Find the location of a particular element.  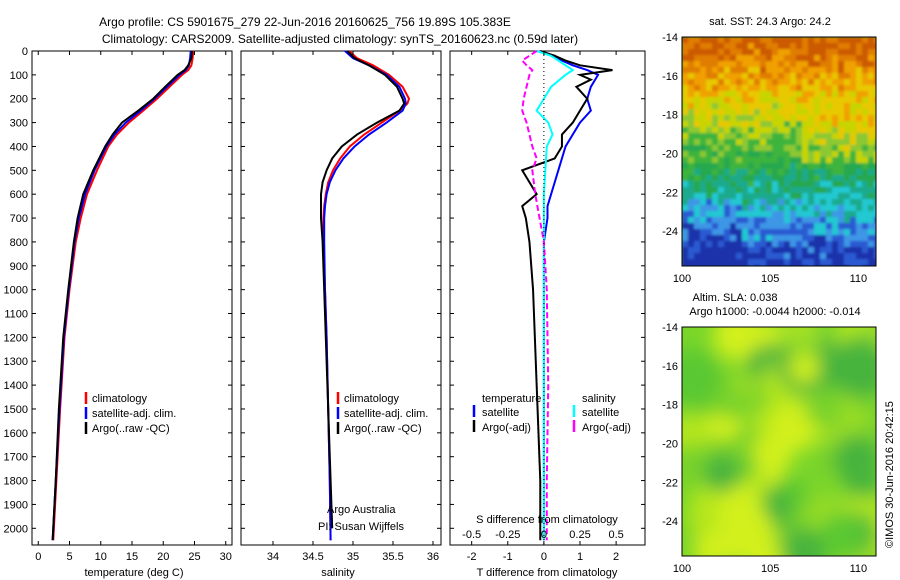

sla-map-title: Altim. SLA: 0.038 is located at coordinates (735, 298).